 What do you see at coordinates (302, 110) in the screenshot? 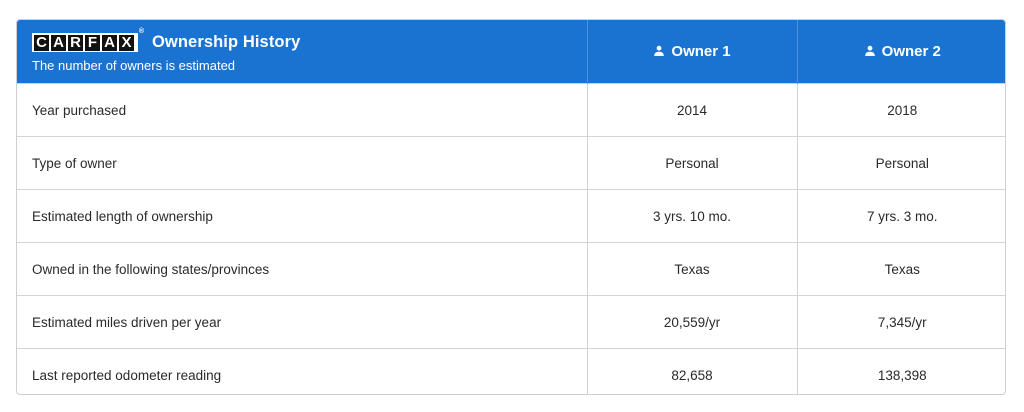
I see `row-label-year-purchased: Year purchased` at bounding box center [302, 110].